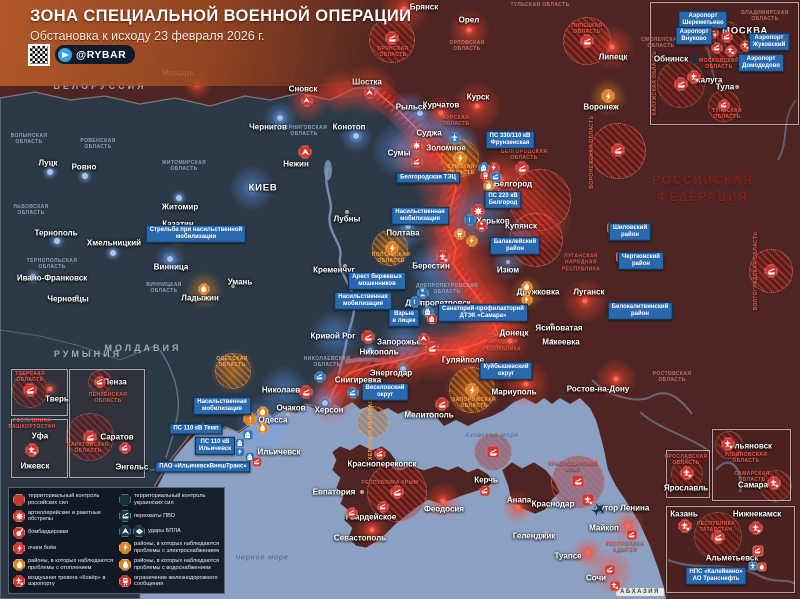  Describe the element at coordinates (460, 158) in the screenshot. I see `marker-bolt-icon` at that location.